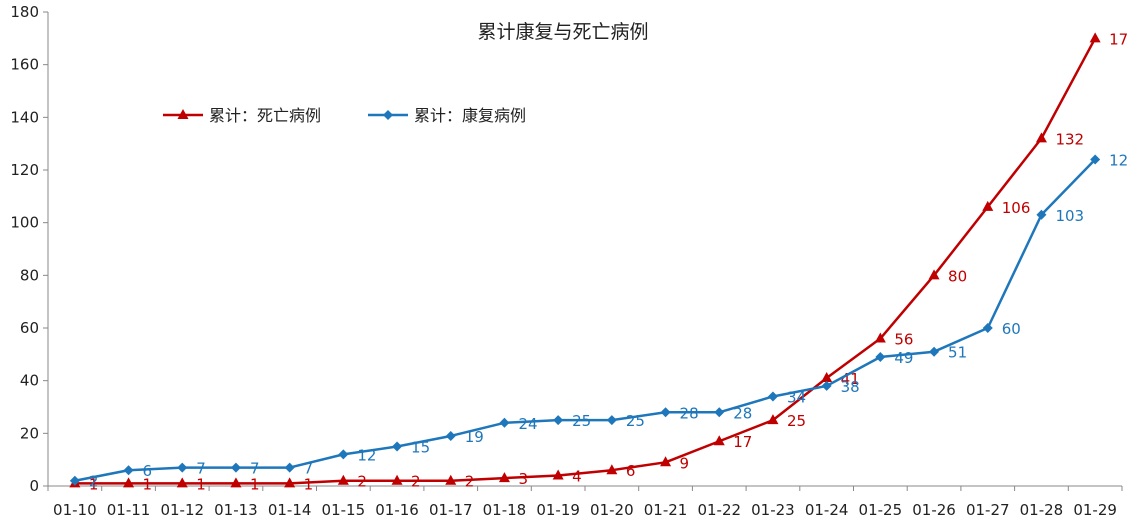 This screenshot has width=1128, height=526. Describe the element at coordinates (29, 433) in the screenshot. I see `y-tick-label: 20` at that location.